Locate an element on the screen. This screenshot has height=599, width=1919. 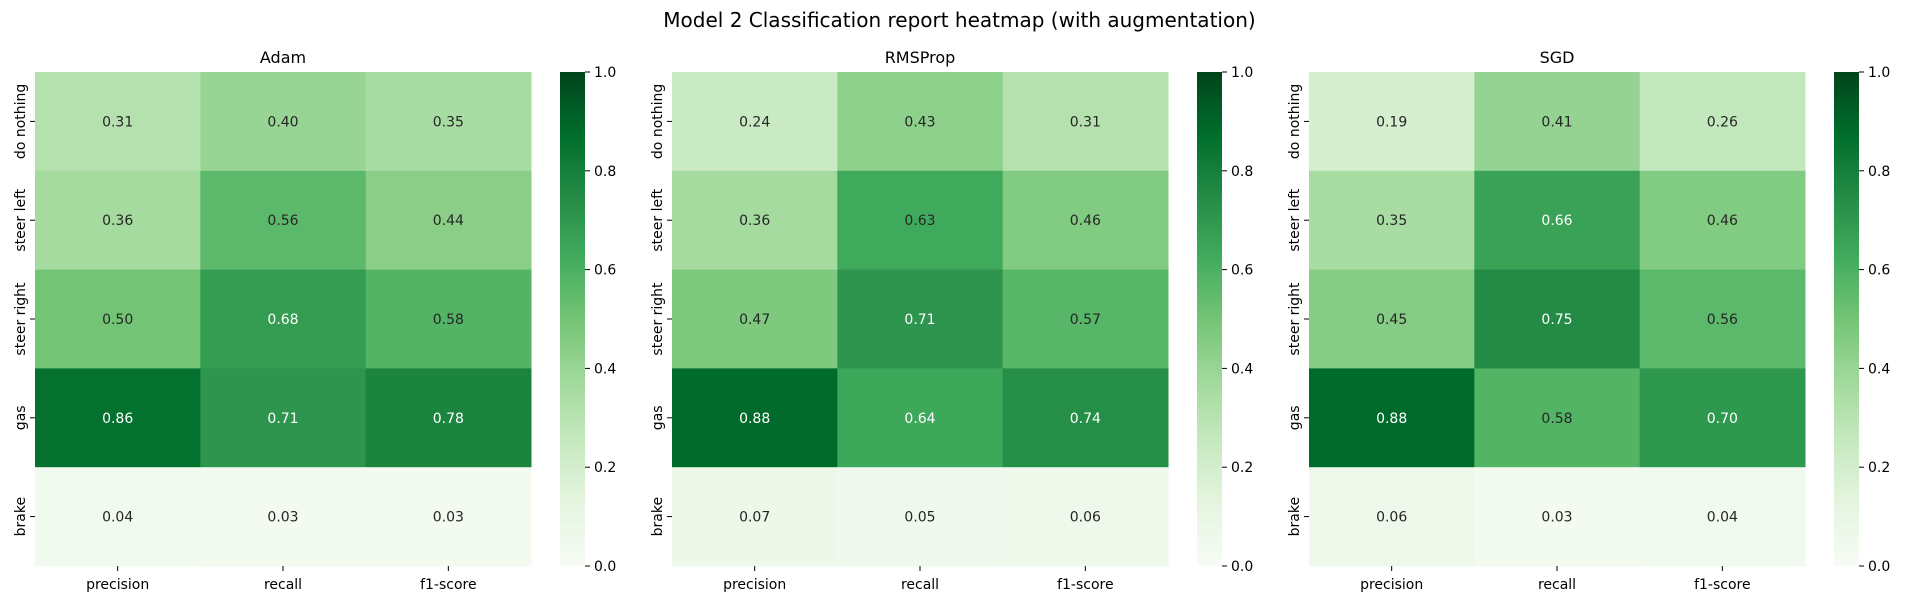
cell-value-label: 0.26 is located at coordinates (1722, 122).